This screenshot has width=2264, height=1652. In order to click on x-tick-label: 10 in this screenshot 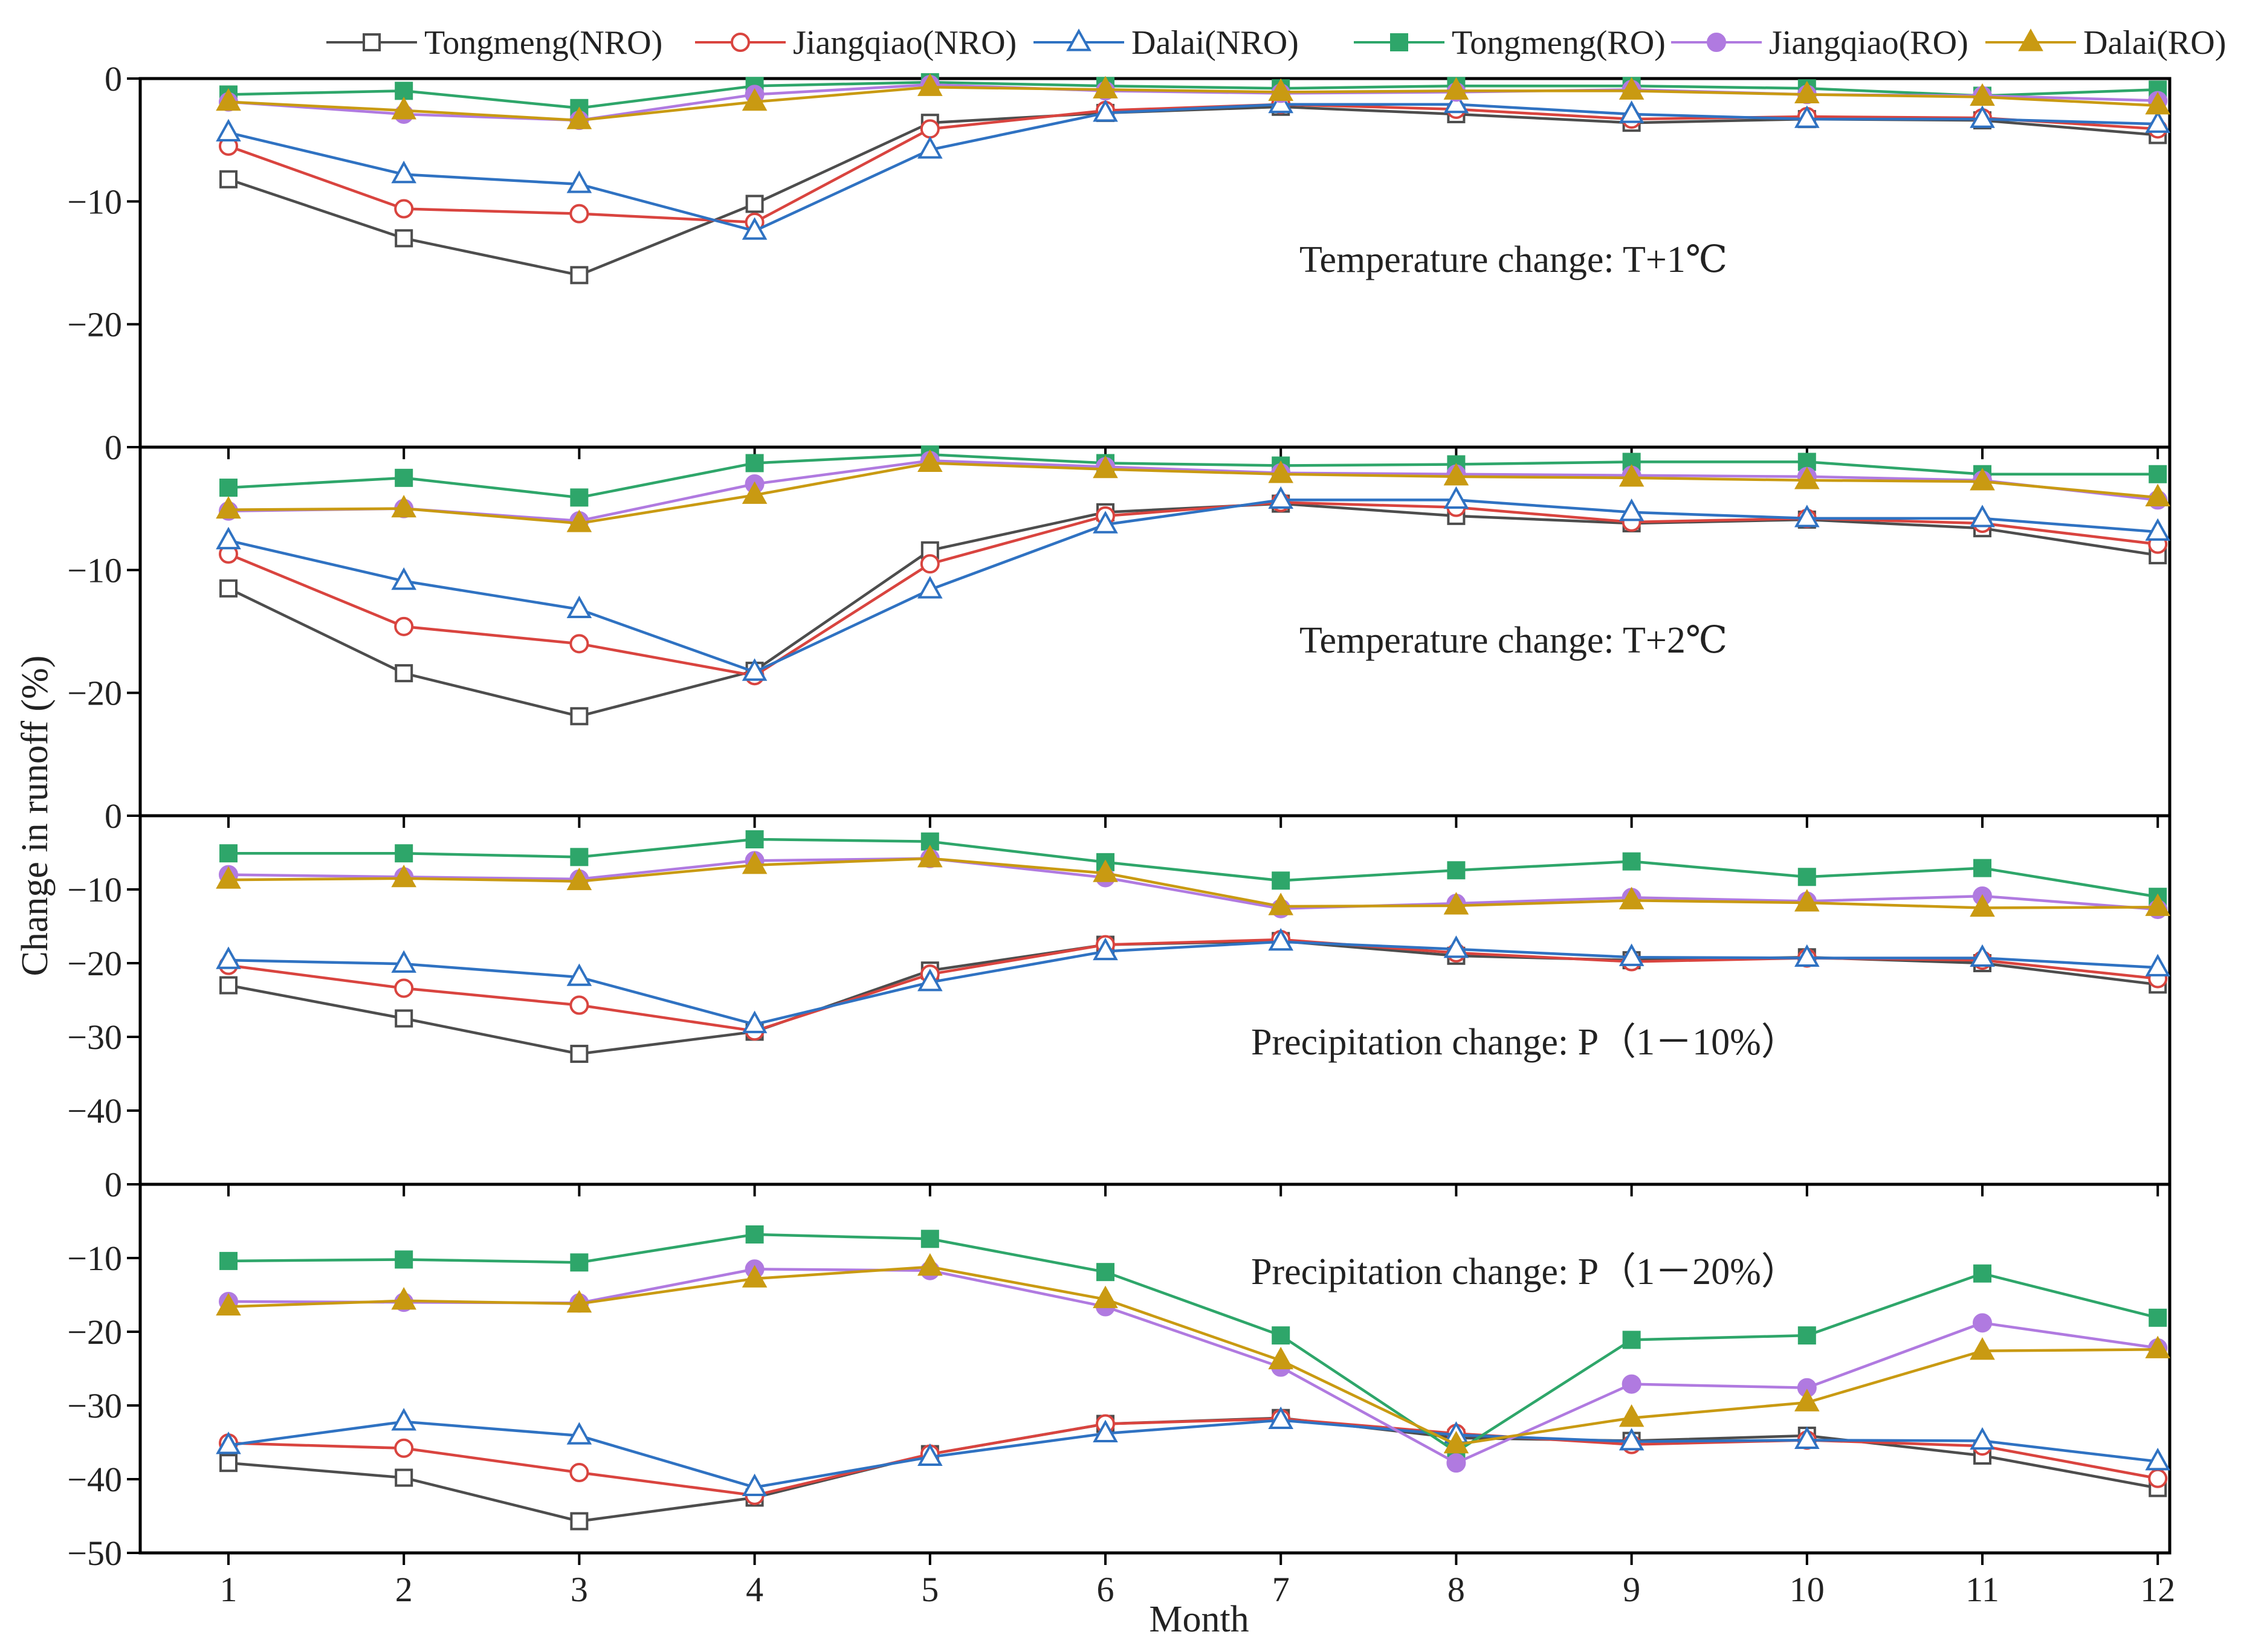, I will do `click(1807, 1589)`.